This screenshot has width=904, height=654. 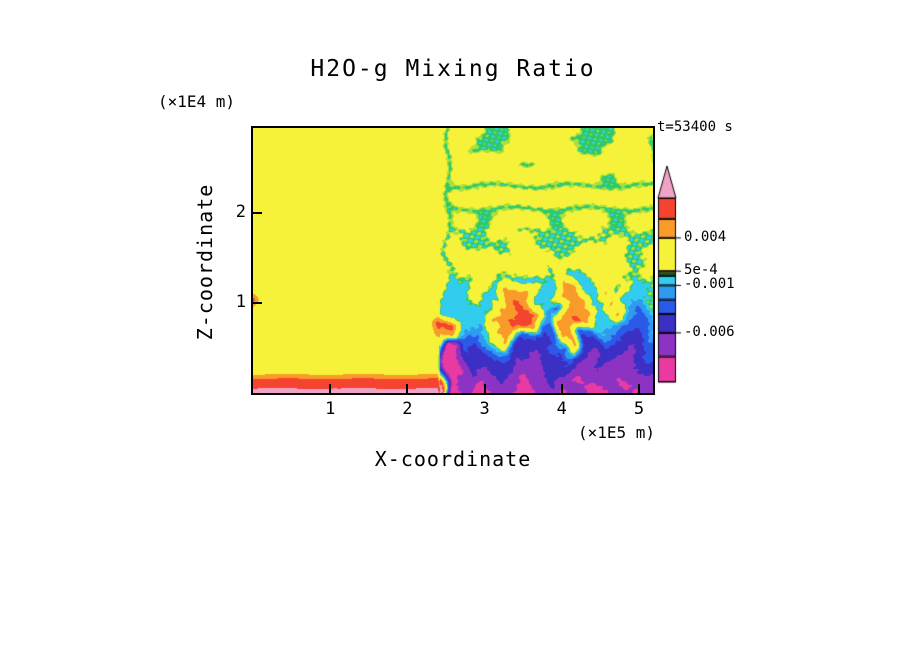 I want to click on z-axis-label: Z-coordinate, so click(x=205, y=262).